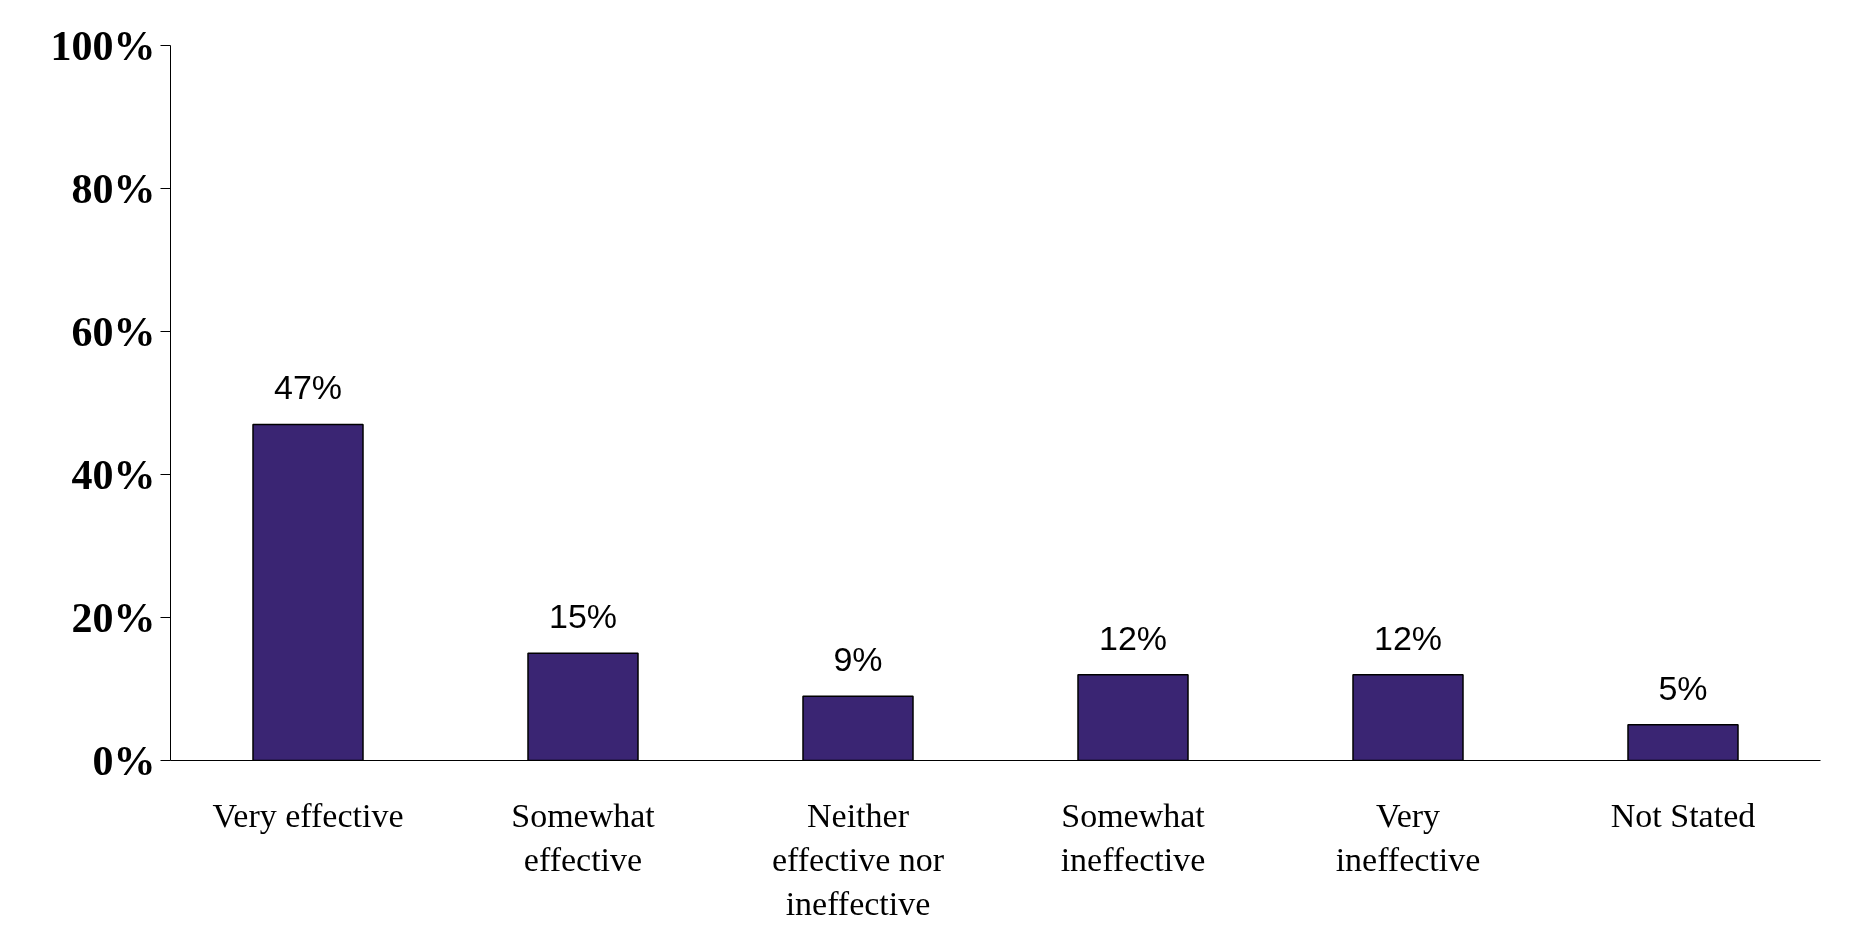  Describe the element at coordinates (858, 659) in the screenshot. I see `data-label: 9%` at that location.